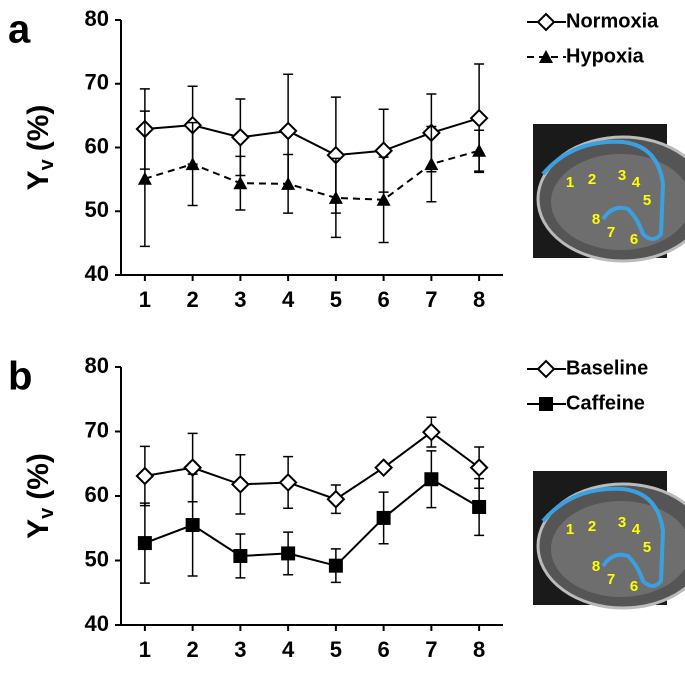 The height and width of the screenshot is (676, 685). What do you see at coordinates (19, 30) in the screenshot?
I see `panel-letter: a` at bounding box center [19, 30].